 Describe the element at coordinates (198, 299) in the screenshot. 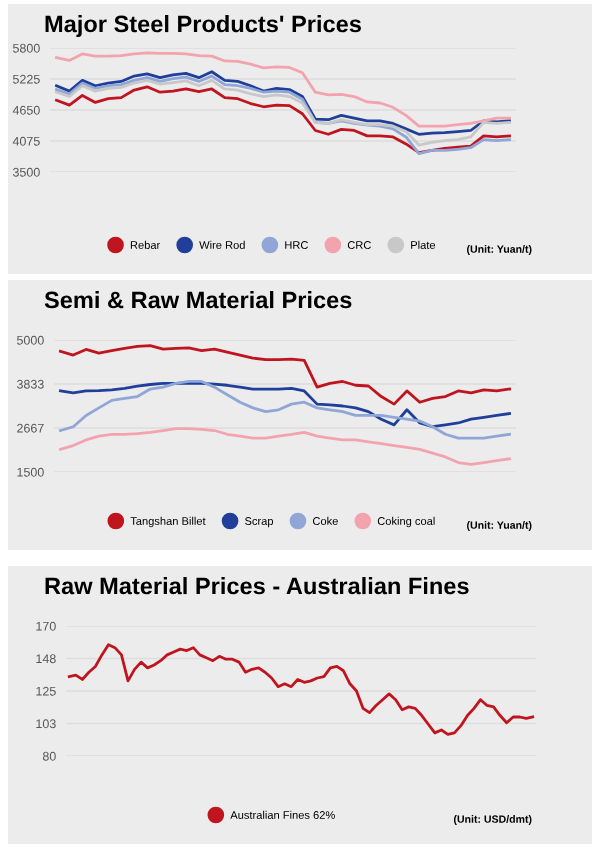

I see `chart-title: Semi & Raw Material Prices` at that location.